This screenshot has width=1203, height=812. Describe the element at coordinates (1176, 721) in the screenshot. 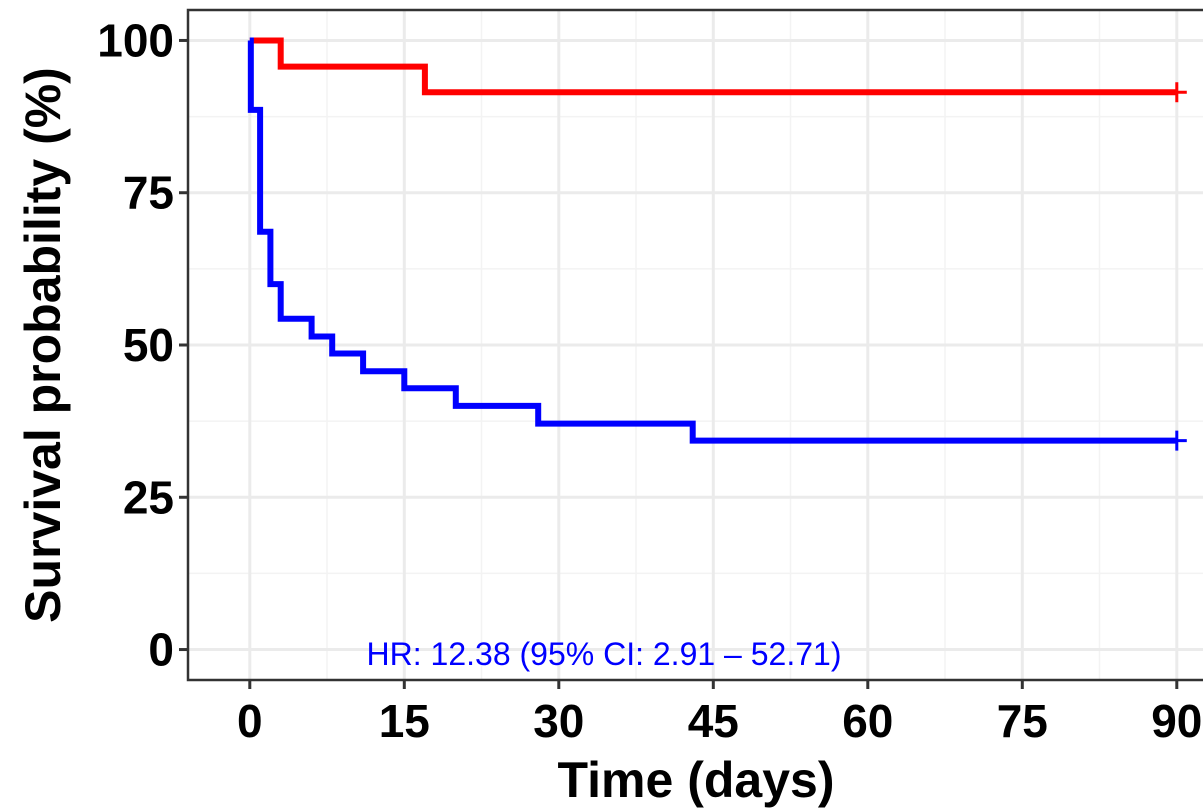

I see `x-tick-label: 90` at that location.